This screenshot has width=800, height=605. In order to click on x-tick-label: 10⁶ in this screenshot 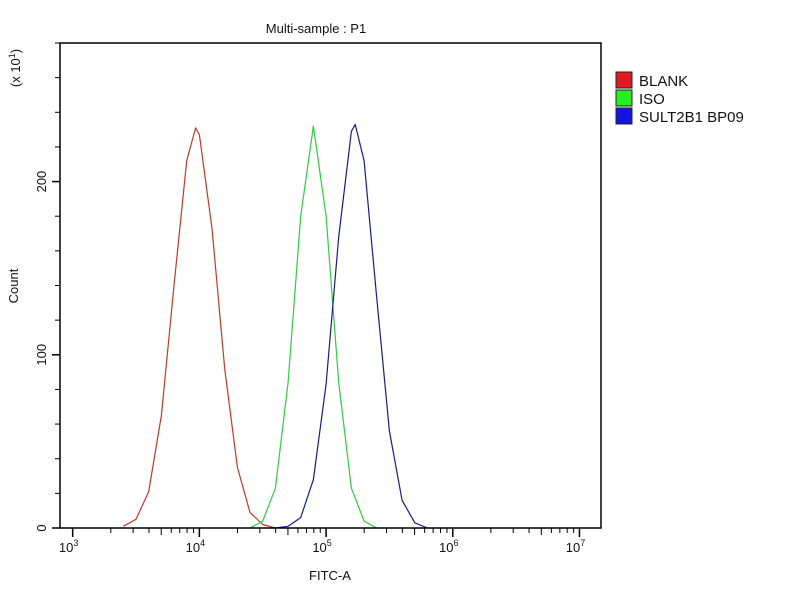, I will do `click(448, 546)`.